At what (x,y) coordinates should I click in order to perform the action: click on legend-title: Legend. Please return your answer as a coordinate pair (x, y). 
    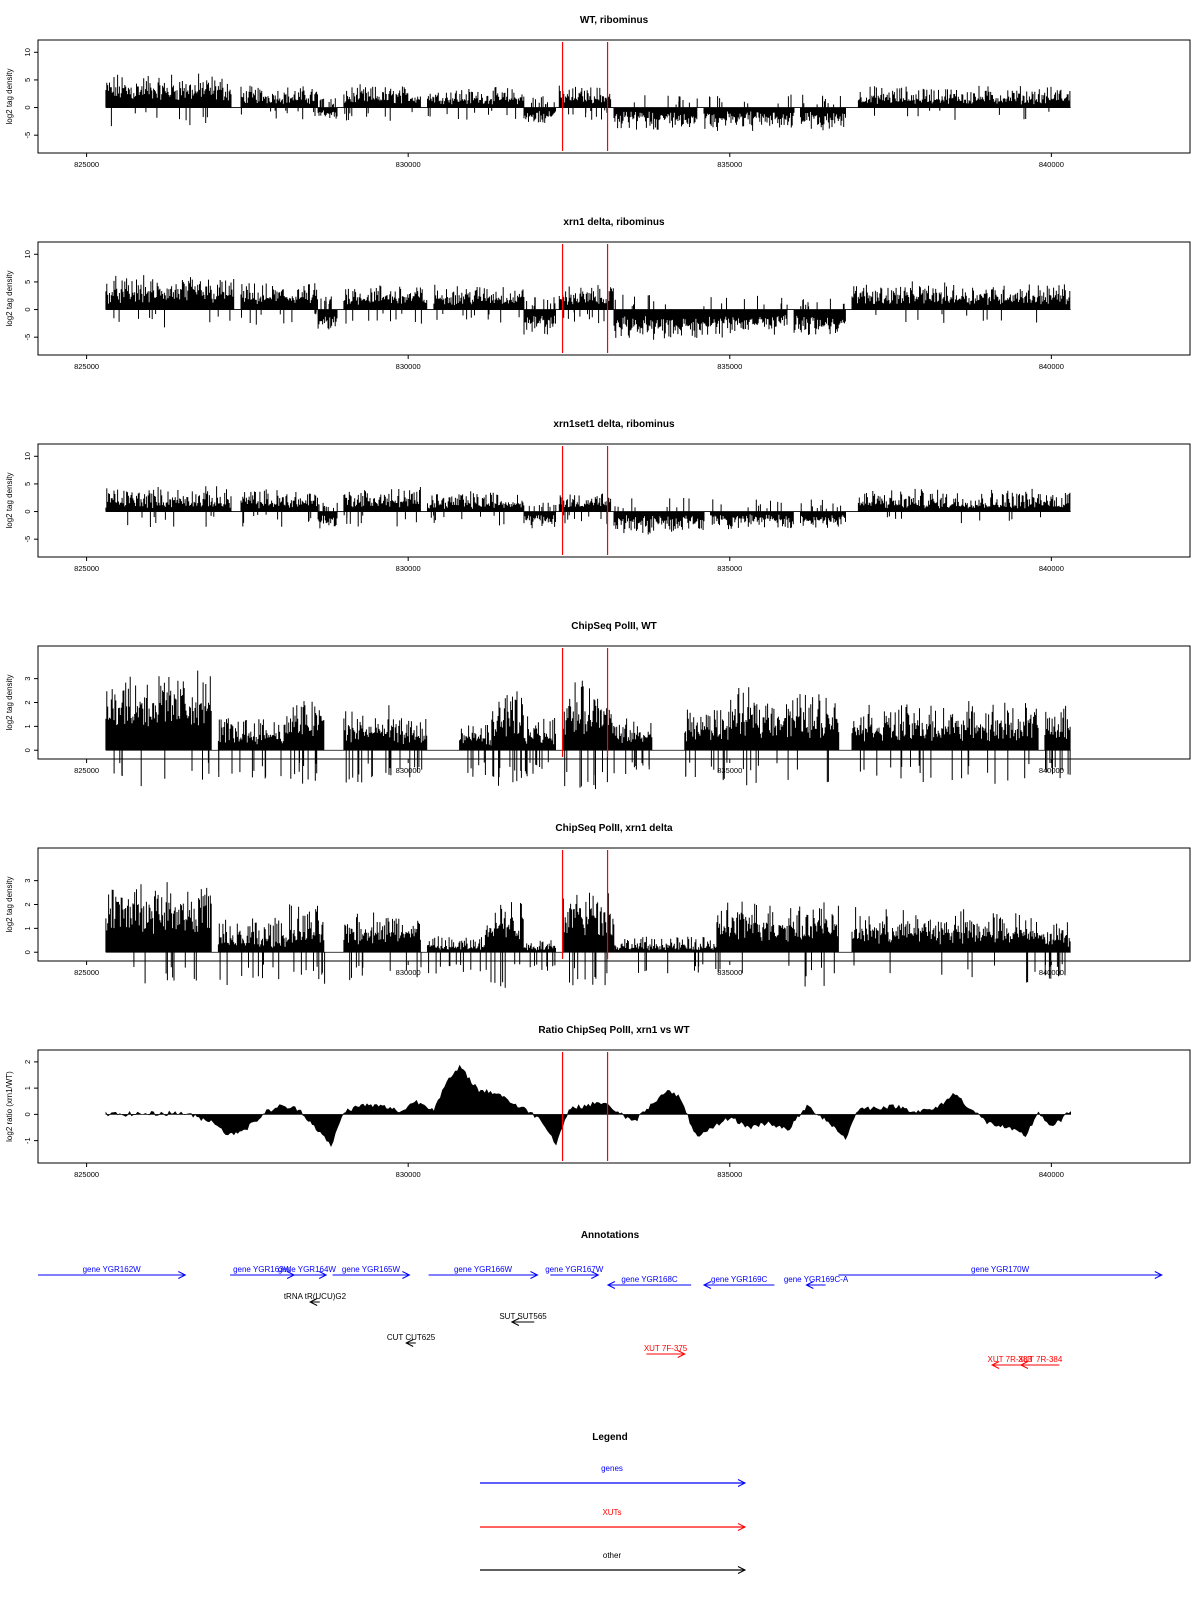
    Looking at the image, I should click on (610, 1437).